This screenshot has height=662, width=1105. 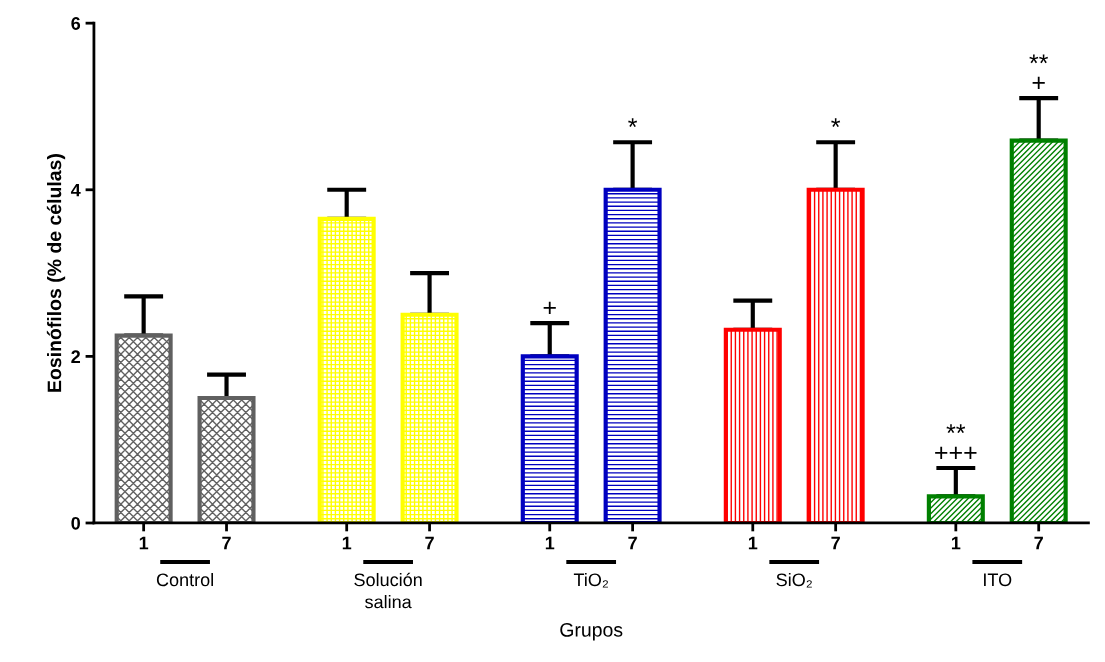 I want to click on annotation: ** +, so click(x=1039, y=72).